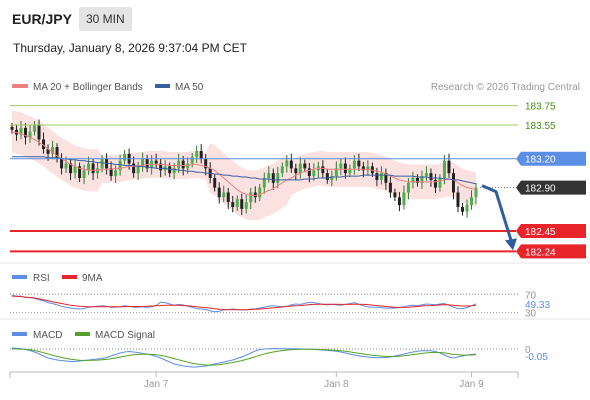 The width and height of the screenshot is (590, 400). Describe the element at coordinates (471, 384) in the screenshot. I see `x-tick-label-2: Jan 9` at that location.